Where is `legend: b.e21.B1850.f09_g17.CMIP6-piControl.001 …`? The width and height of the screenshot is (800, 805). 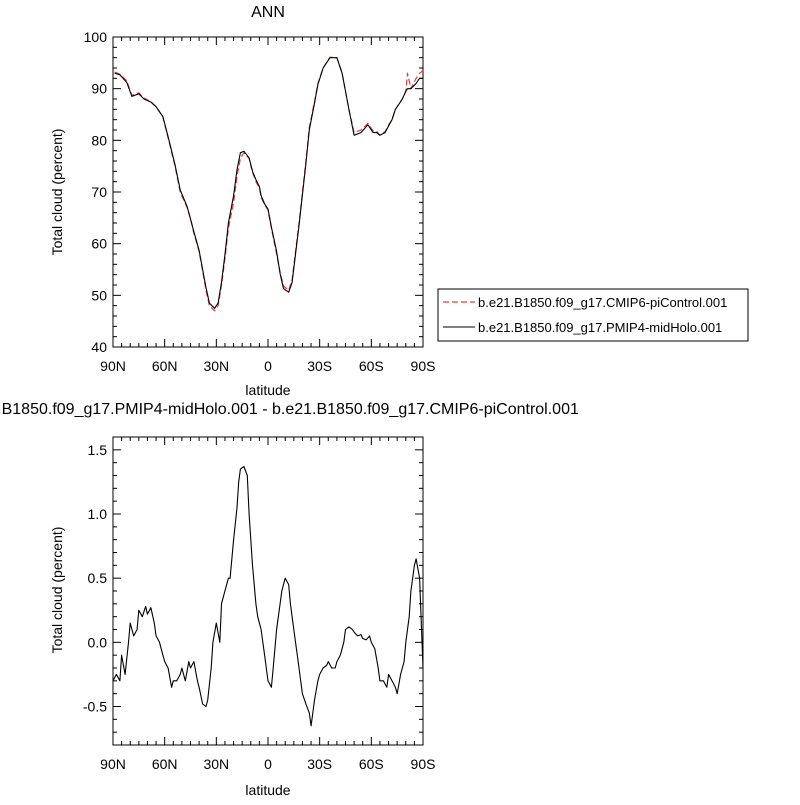 legend: b.e21.B1850.f09_g17.CMIP6-piControl.001 … is located at coordinates (593, 315).